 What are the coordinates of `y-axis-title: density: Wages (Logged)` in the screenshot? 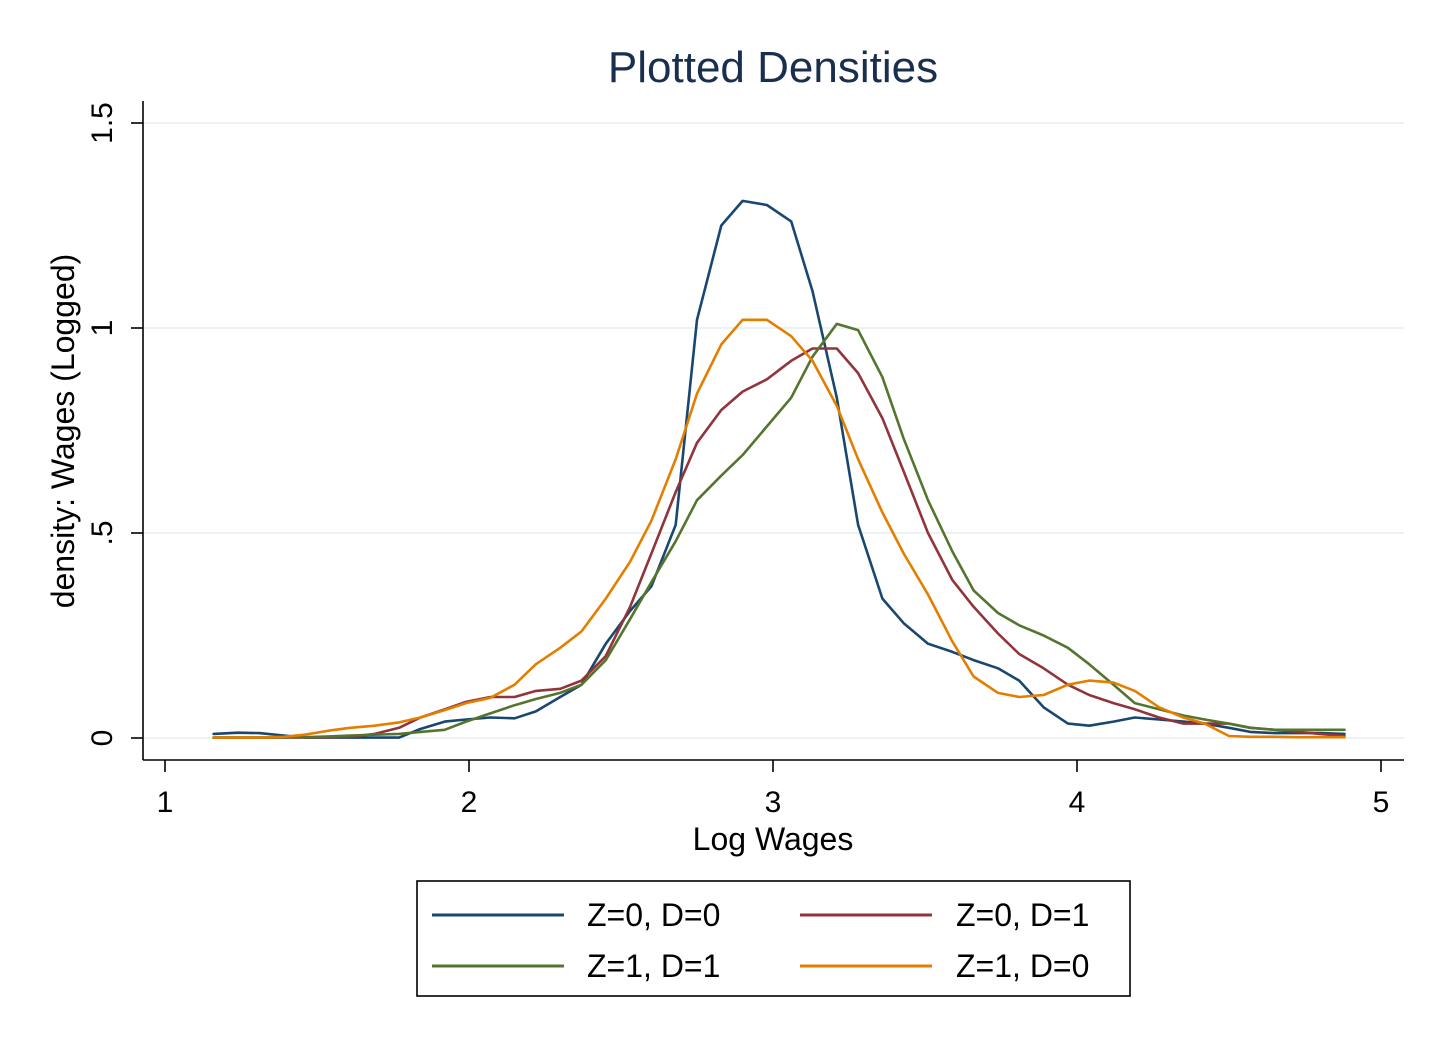 It's located at (63, 431).